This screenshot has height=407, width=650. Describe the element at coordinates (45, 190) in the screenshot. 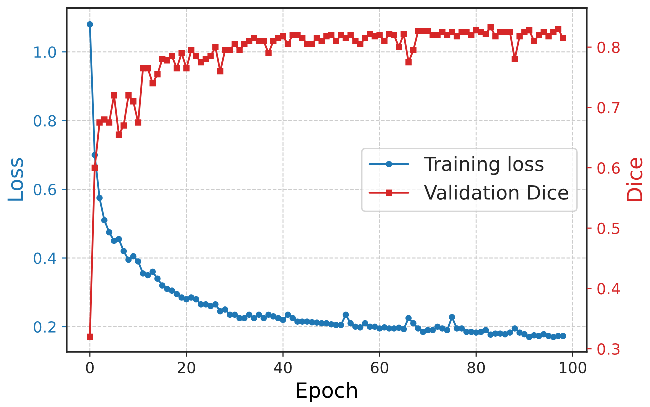

I see `y-tick-label: 0.6` at that location.